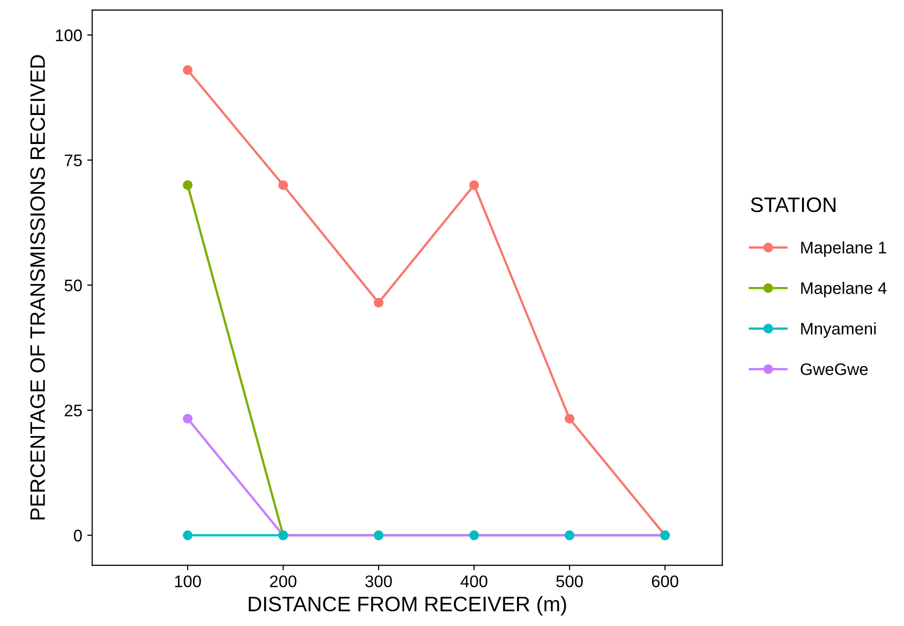  What do you see at coordinates (665, 581) in the screenshot?
I see `x-tick-label: 600` at bounding box center [665, 581].